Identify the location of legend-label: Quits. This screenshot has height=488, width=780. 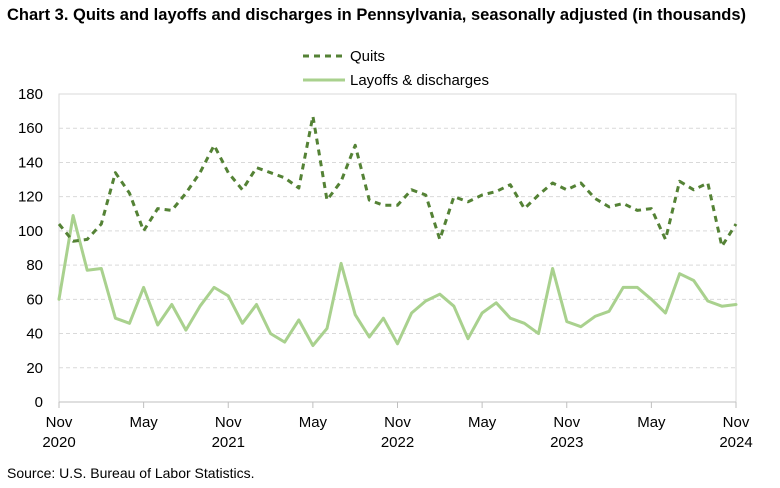
(367, 56).